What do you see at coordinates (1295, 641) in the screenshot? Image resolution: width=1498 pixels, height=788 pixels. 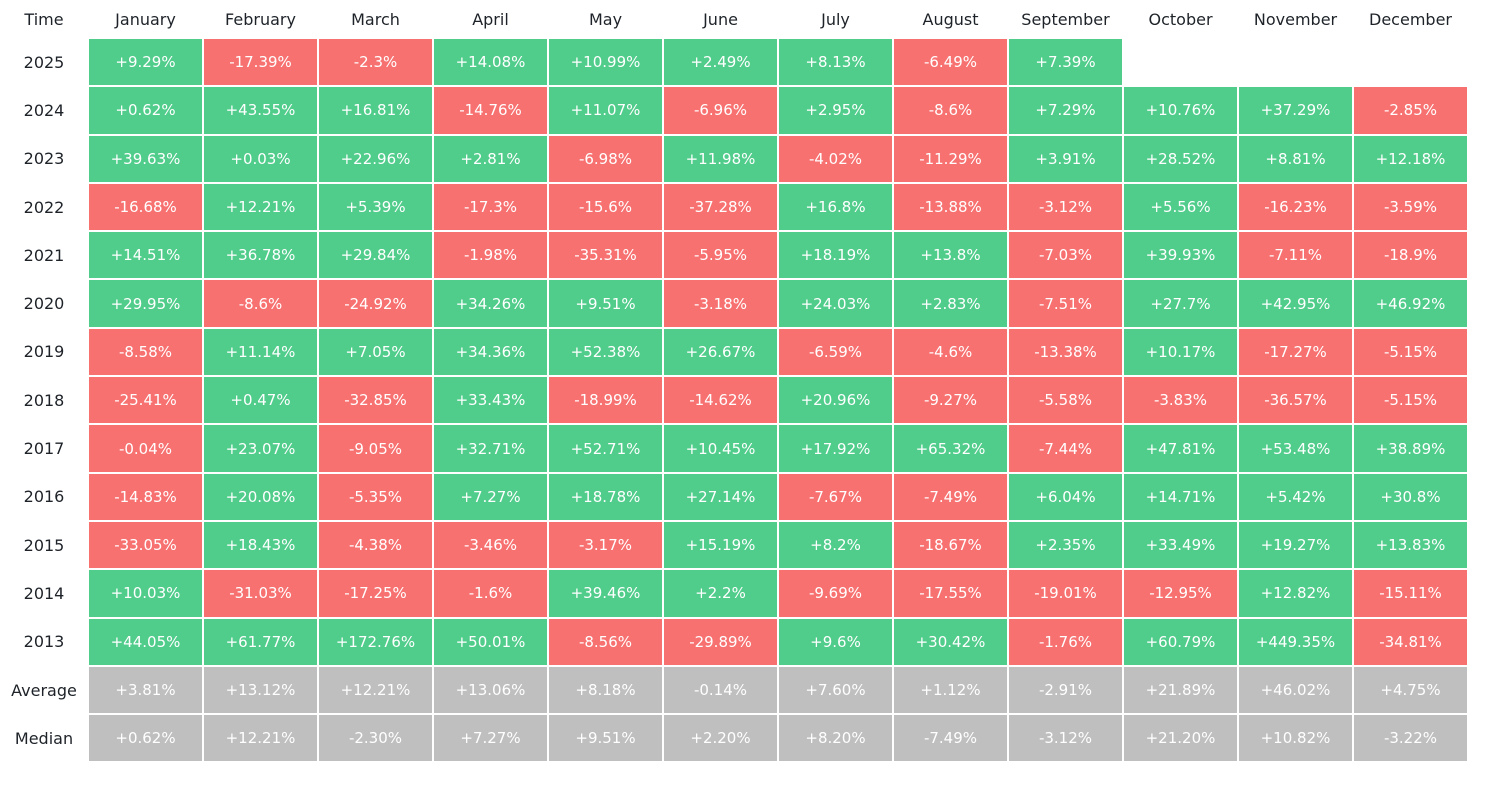 I see `return-cell: +449.35%` at bounding box center [1295, 641].